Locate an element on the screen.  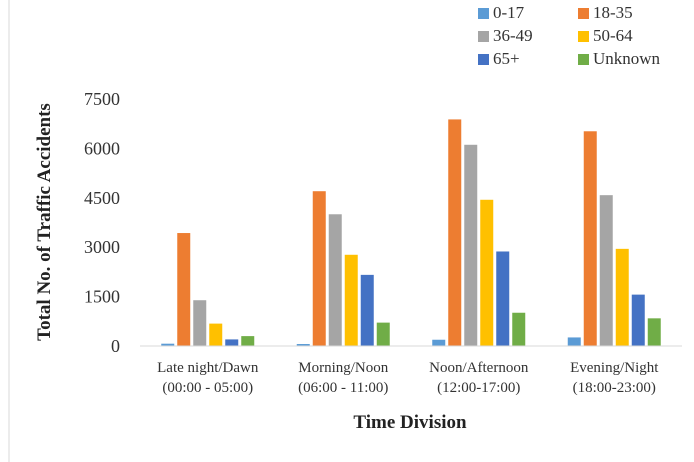
legend-label: Unknown is located at coordinates (627, 58).